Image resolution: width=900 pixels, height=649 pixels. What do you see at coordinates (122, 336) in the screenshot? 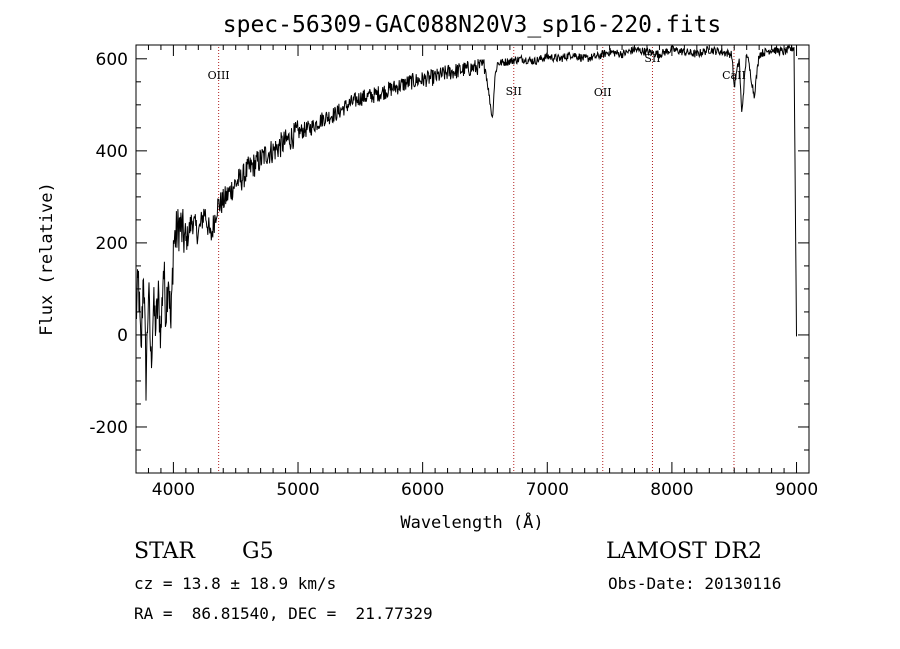
I see `y-tick-label: 0` at bounding box center [122, 336].